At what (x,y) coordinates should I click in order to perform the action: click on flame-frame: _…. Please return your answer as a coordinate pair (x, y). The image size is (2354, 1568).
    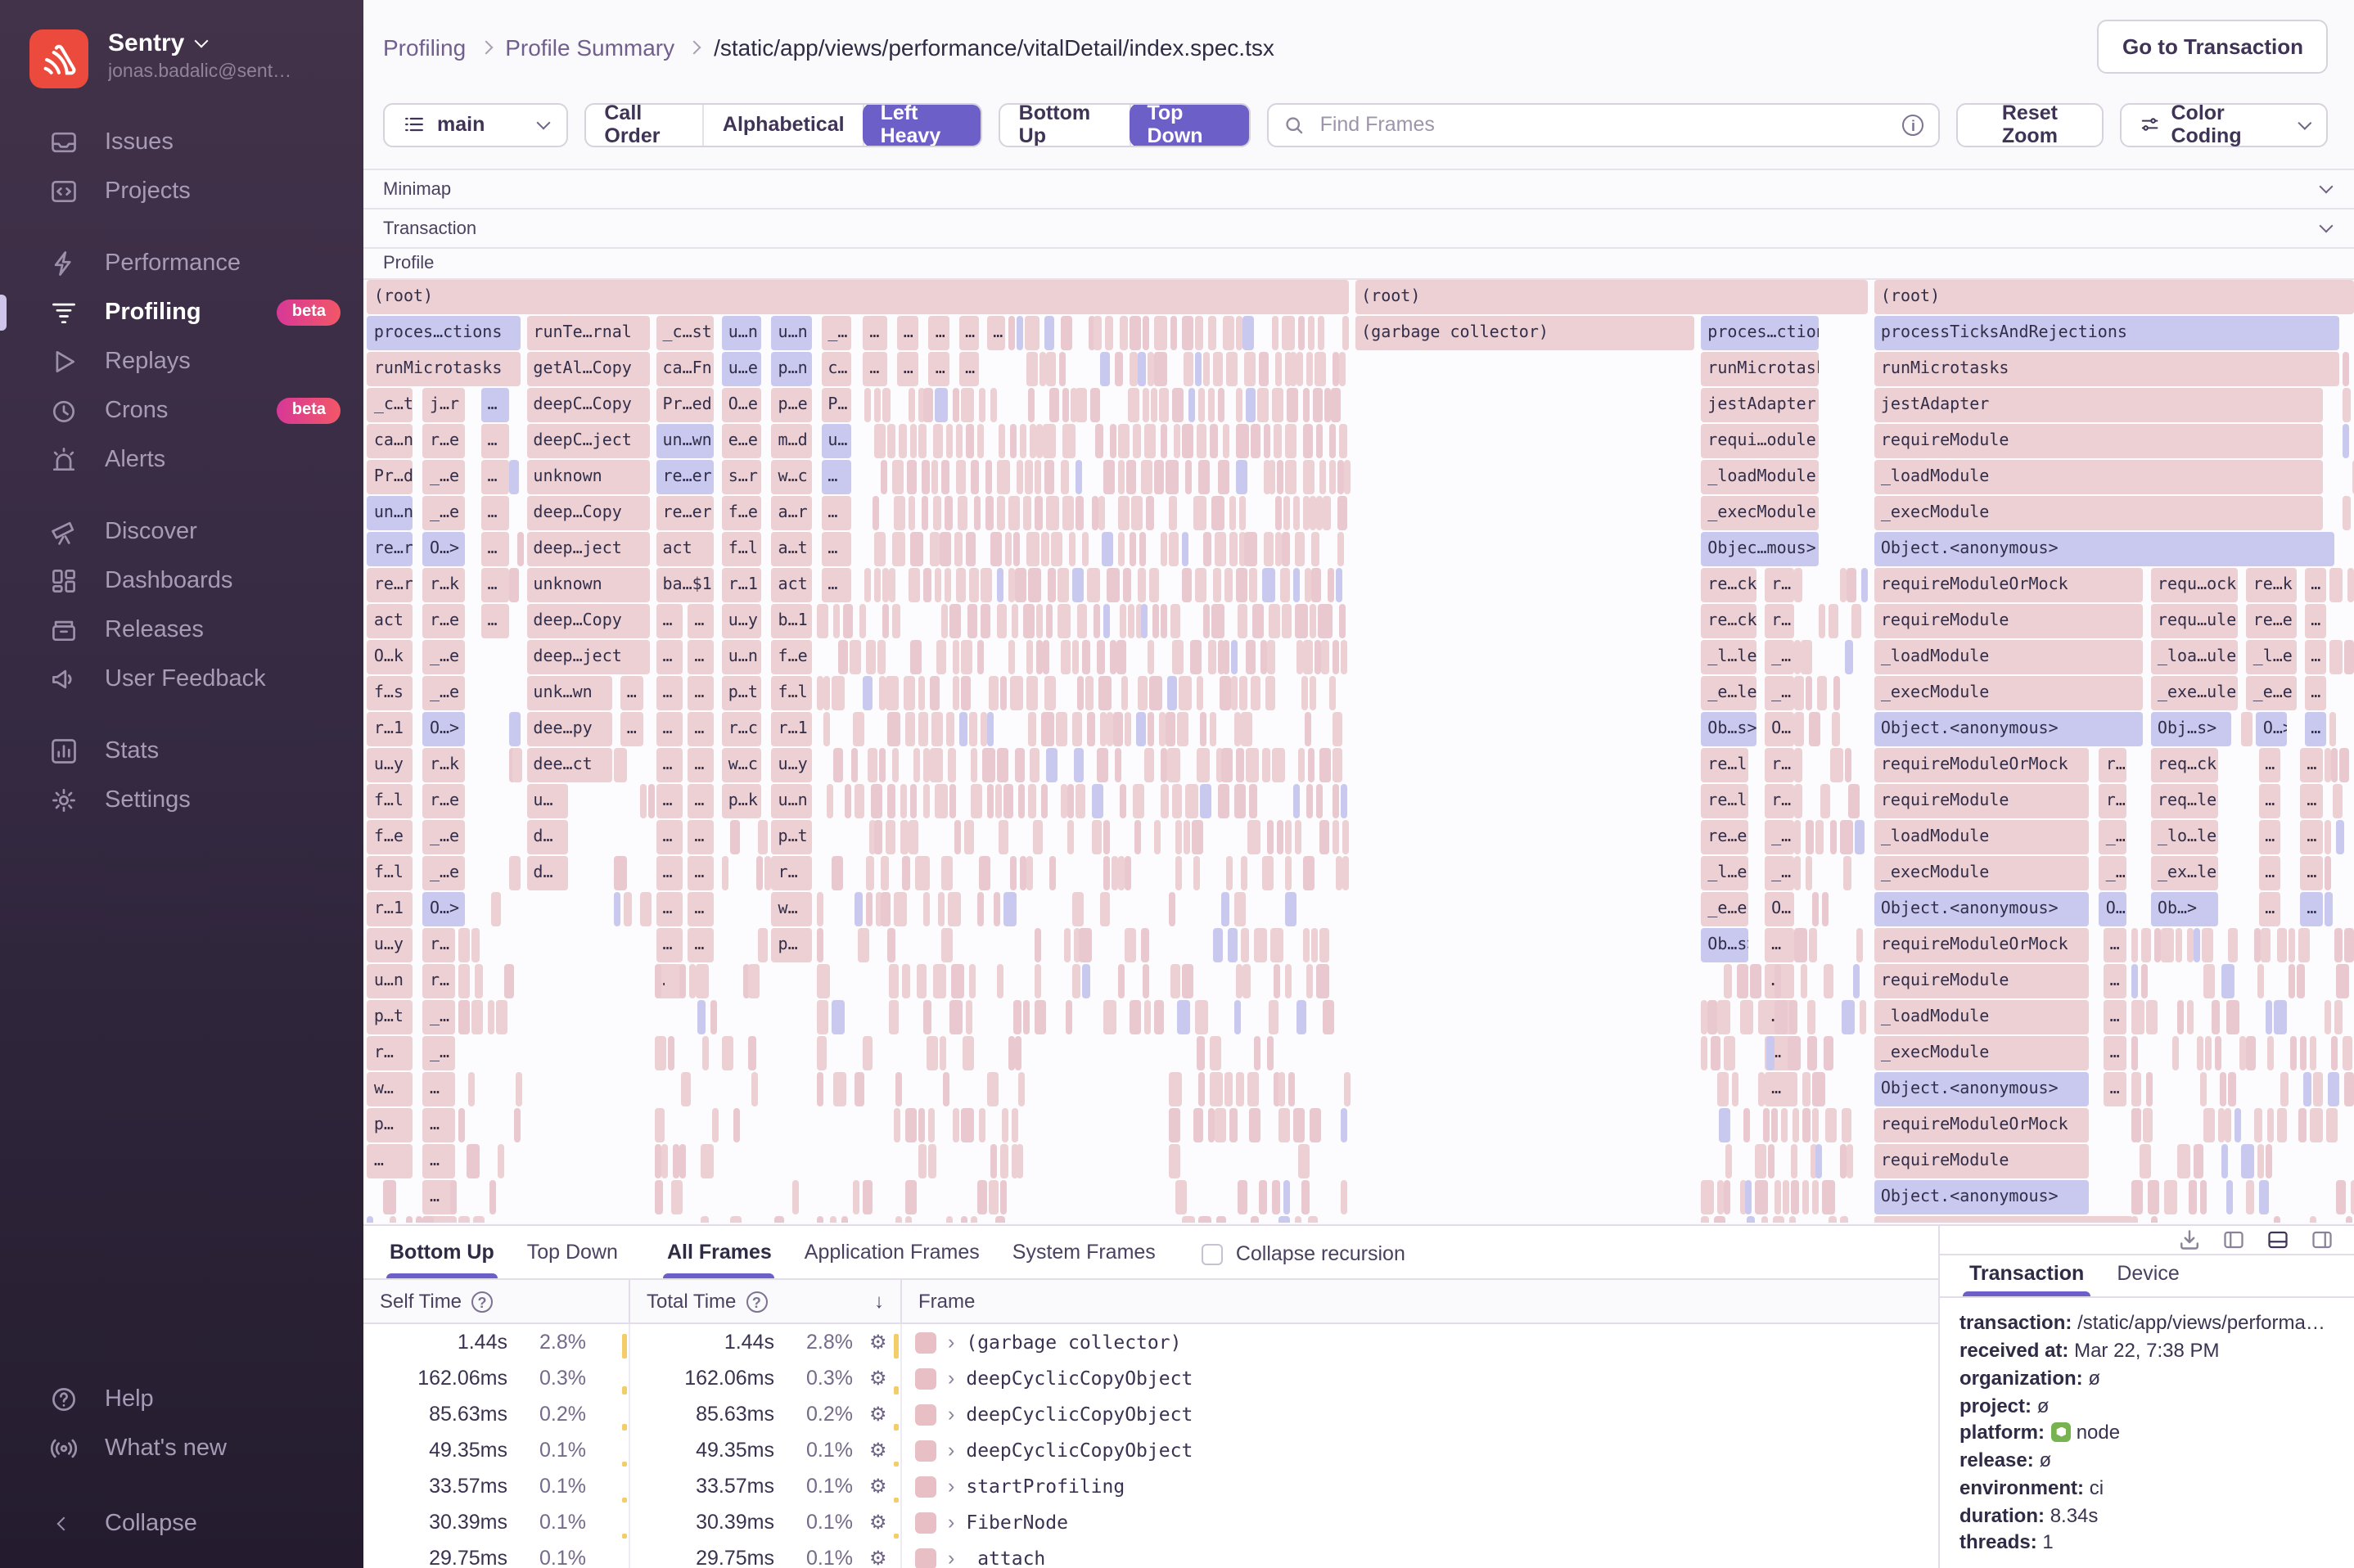
    Looking at the image, I should click on (438, 1017).